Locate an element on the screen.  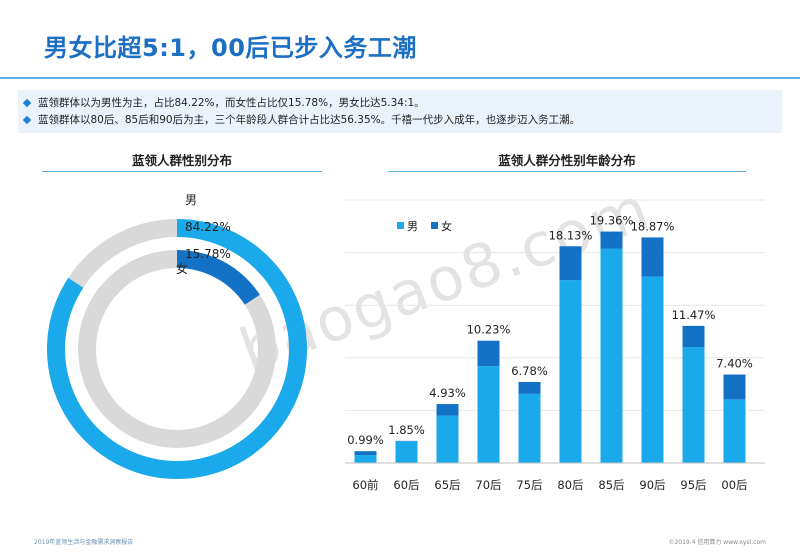
page-title: 男女比超5:1，00后已步入务工潮 is located at coordinates (230, 48).